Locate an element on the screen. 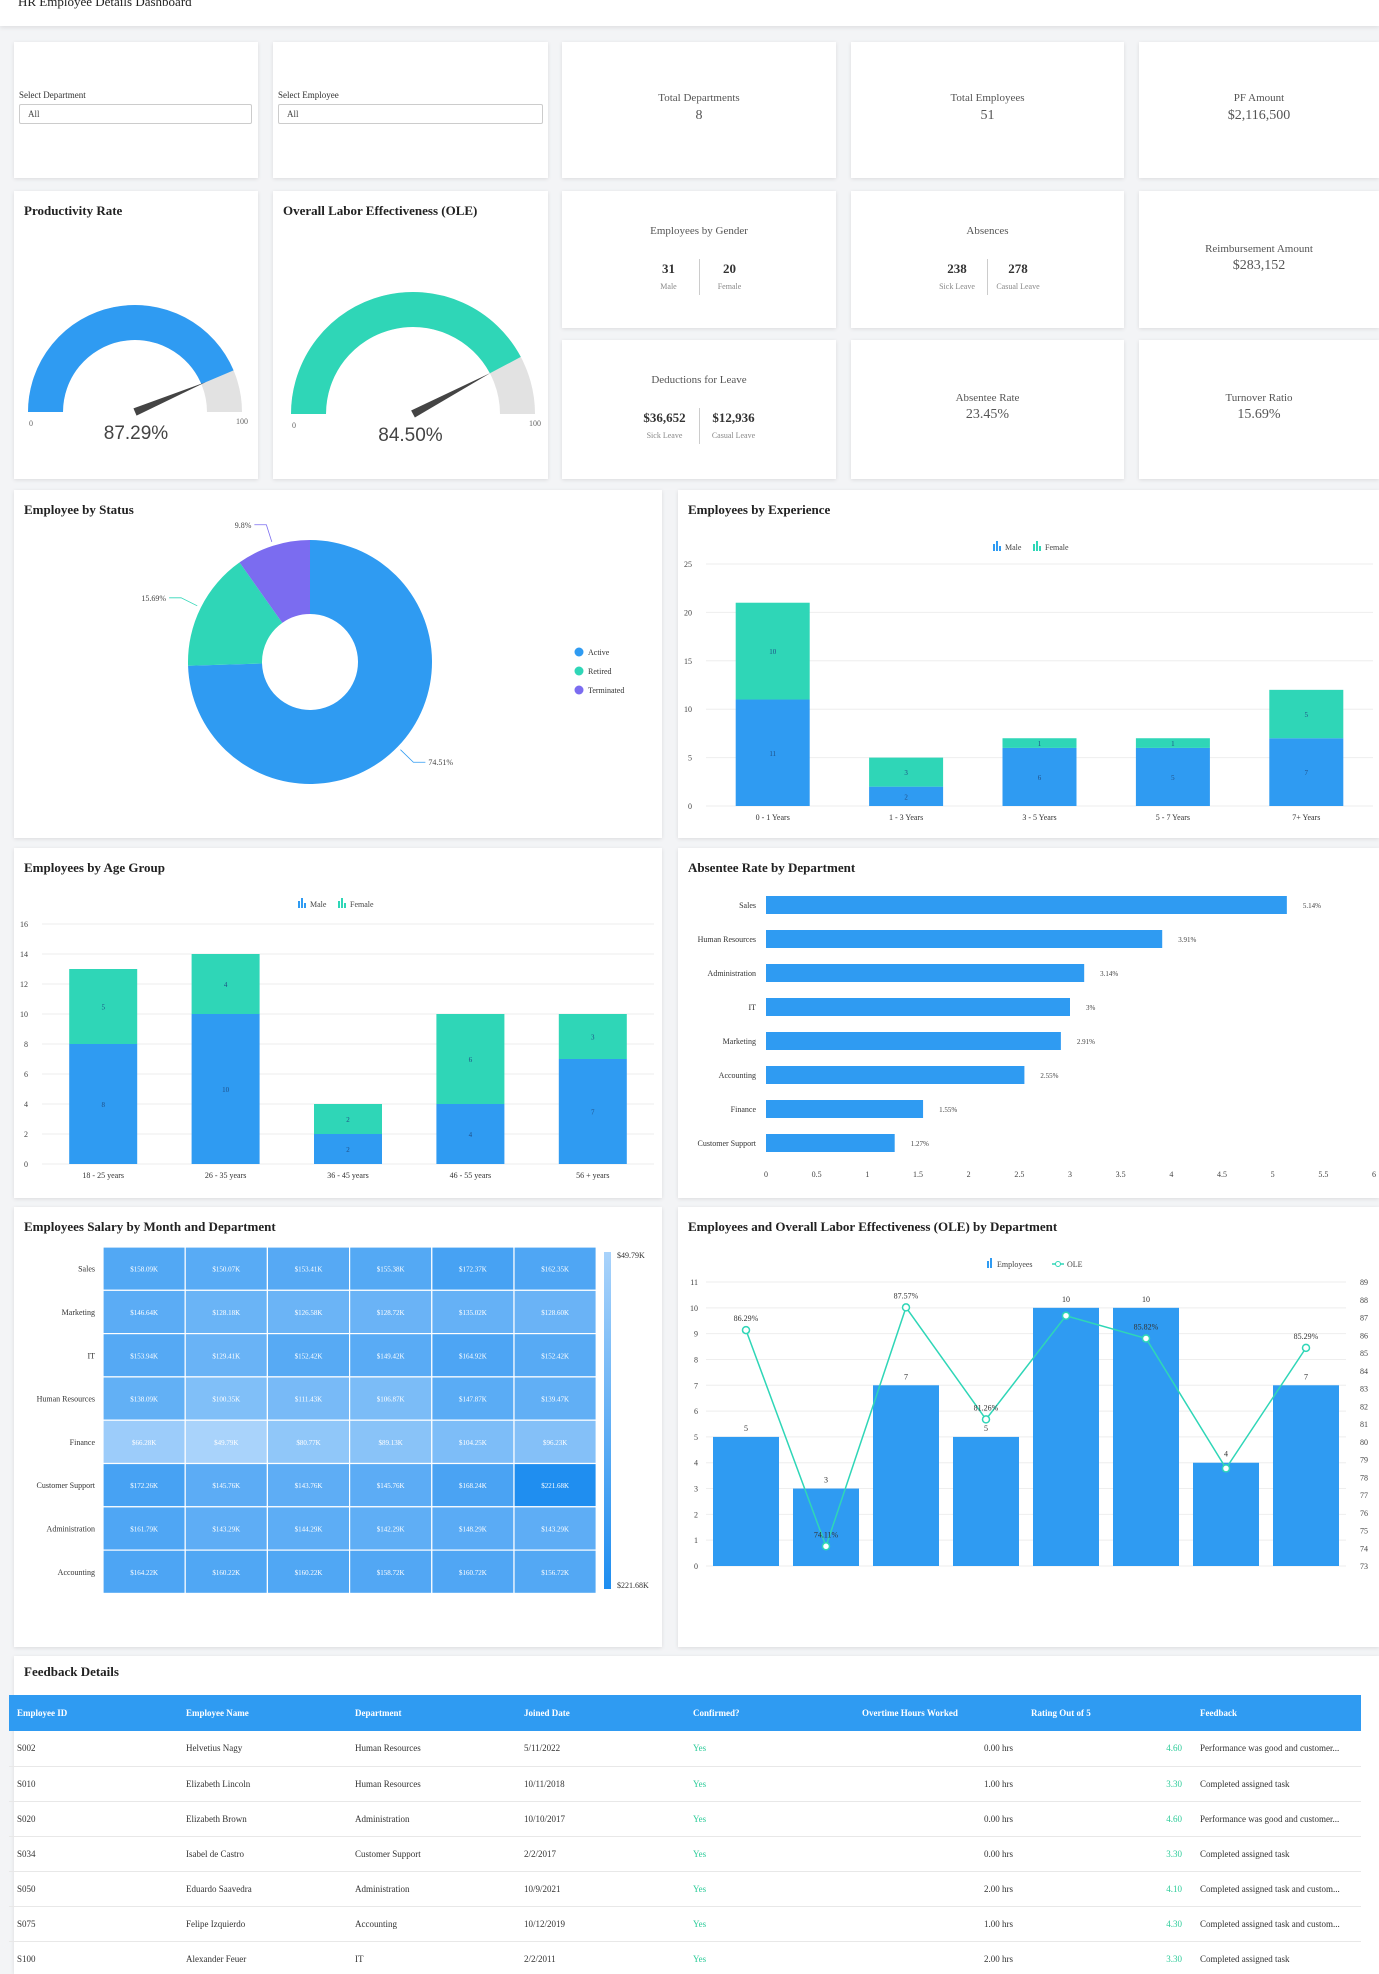 The image size is (1379, 1974). heatmap-cell-label: $147.87K is located at coordinates (473, 1400).